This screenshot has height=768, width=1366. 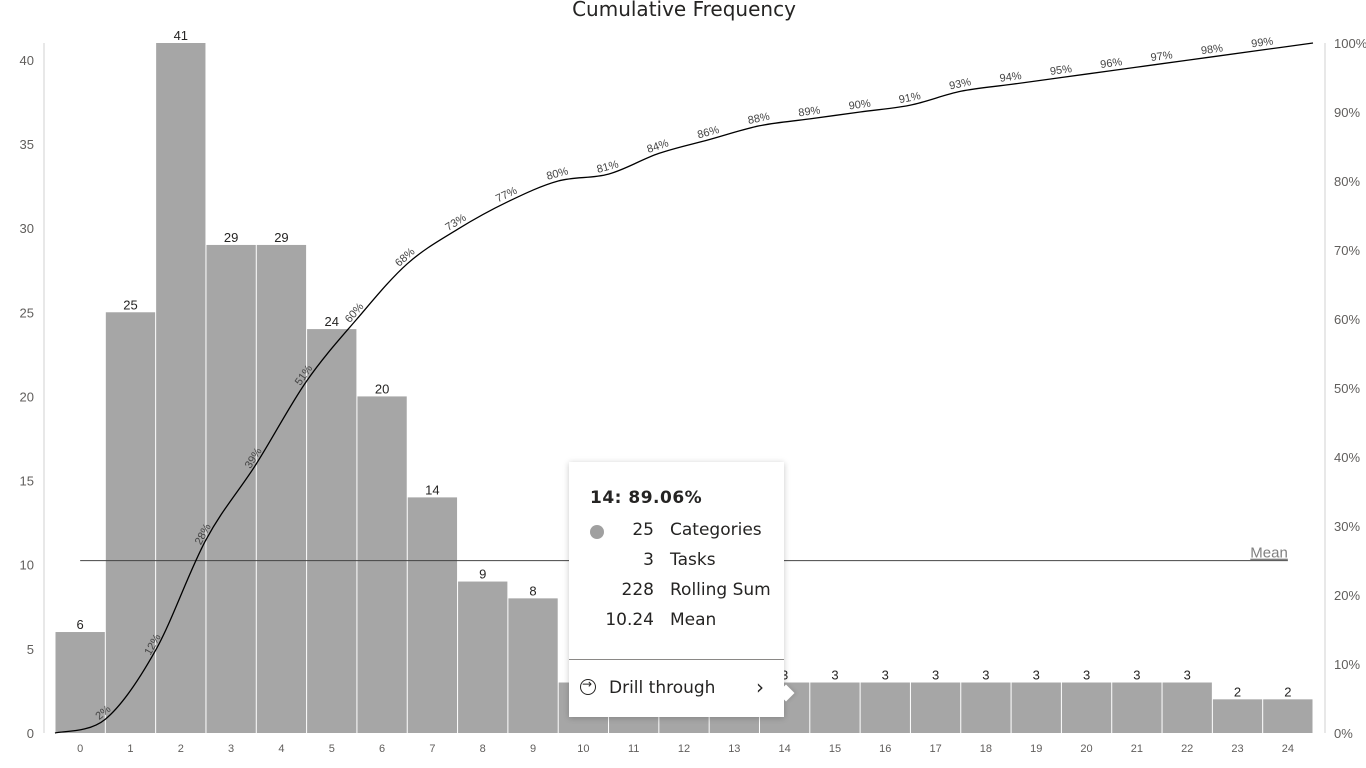 I want to click on bar-value-label: 6, so click(x=80, y=624).